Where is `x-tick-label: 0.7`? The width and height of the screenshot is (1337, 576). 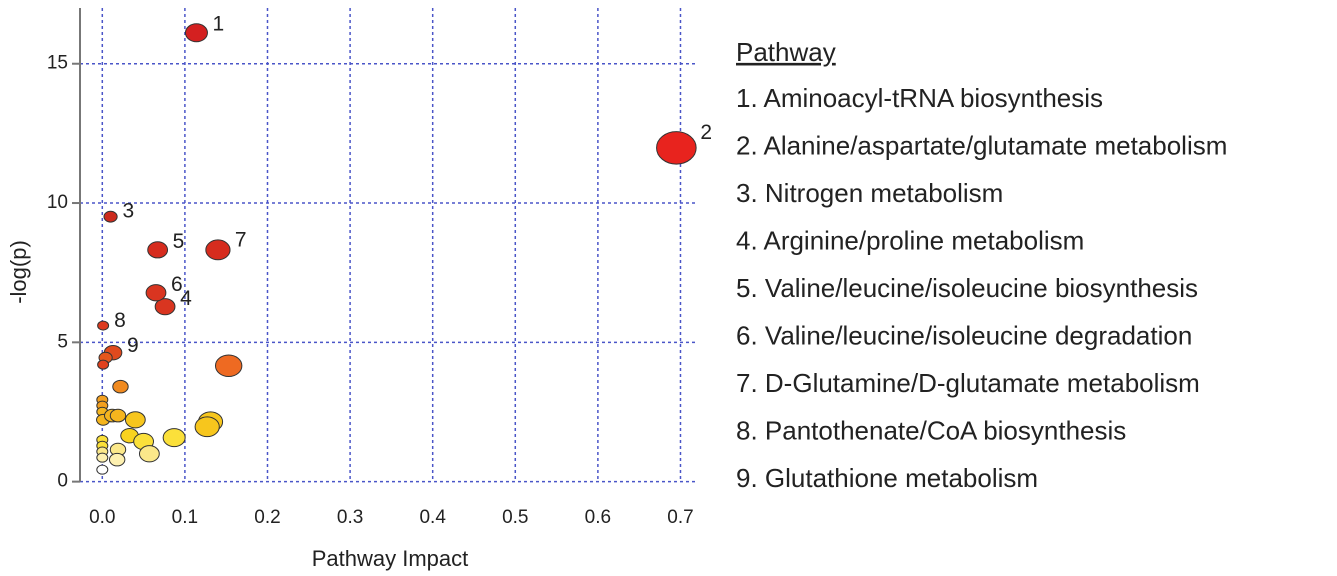 x-tick-label: 0.7 is located at coordinates (680, 517).